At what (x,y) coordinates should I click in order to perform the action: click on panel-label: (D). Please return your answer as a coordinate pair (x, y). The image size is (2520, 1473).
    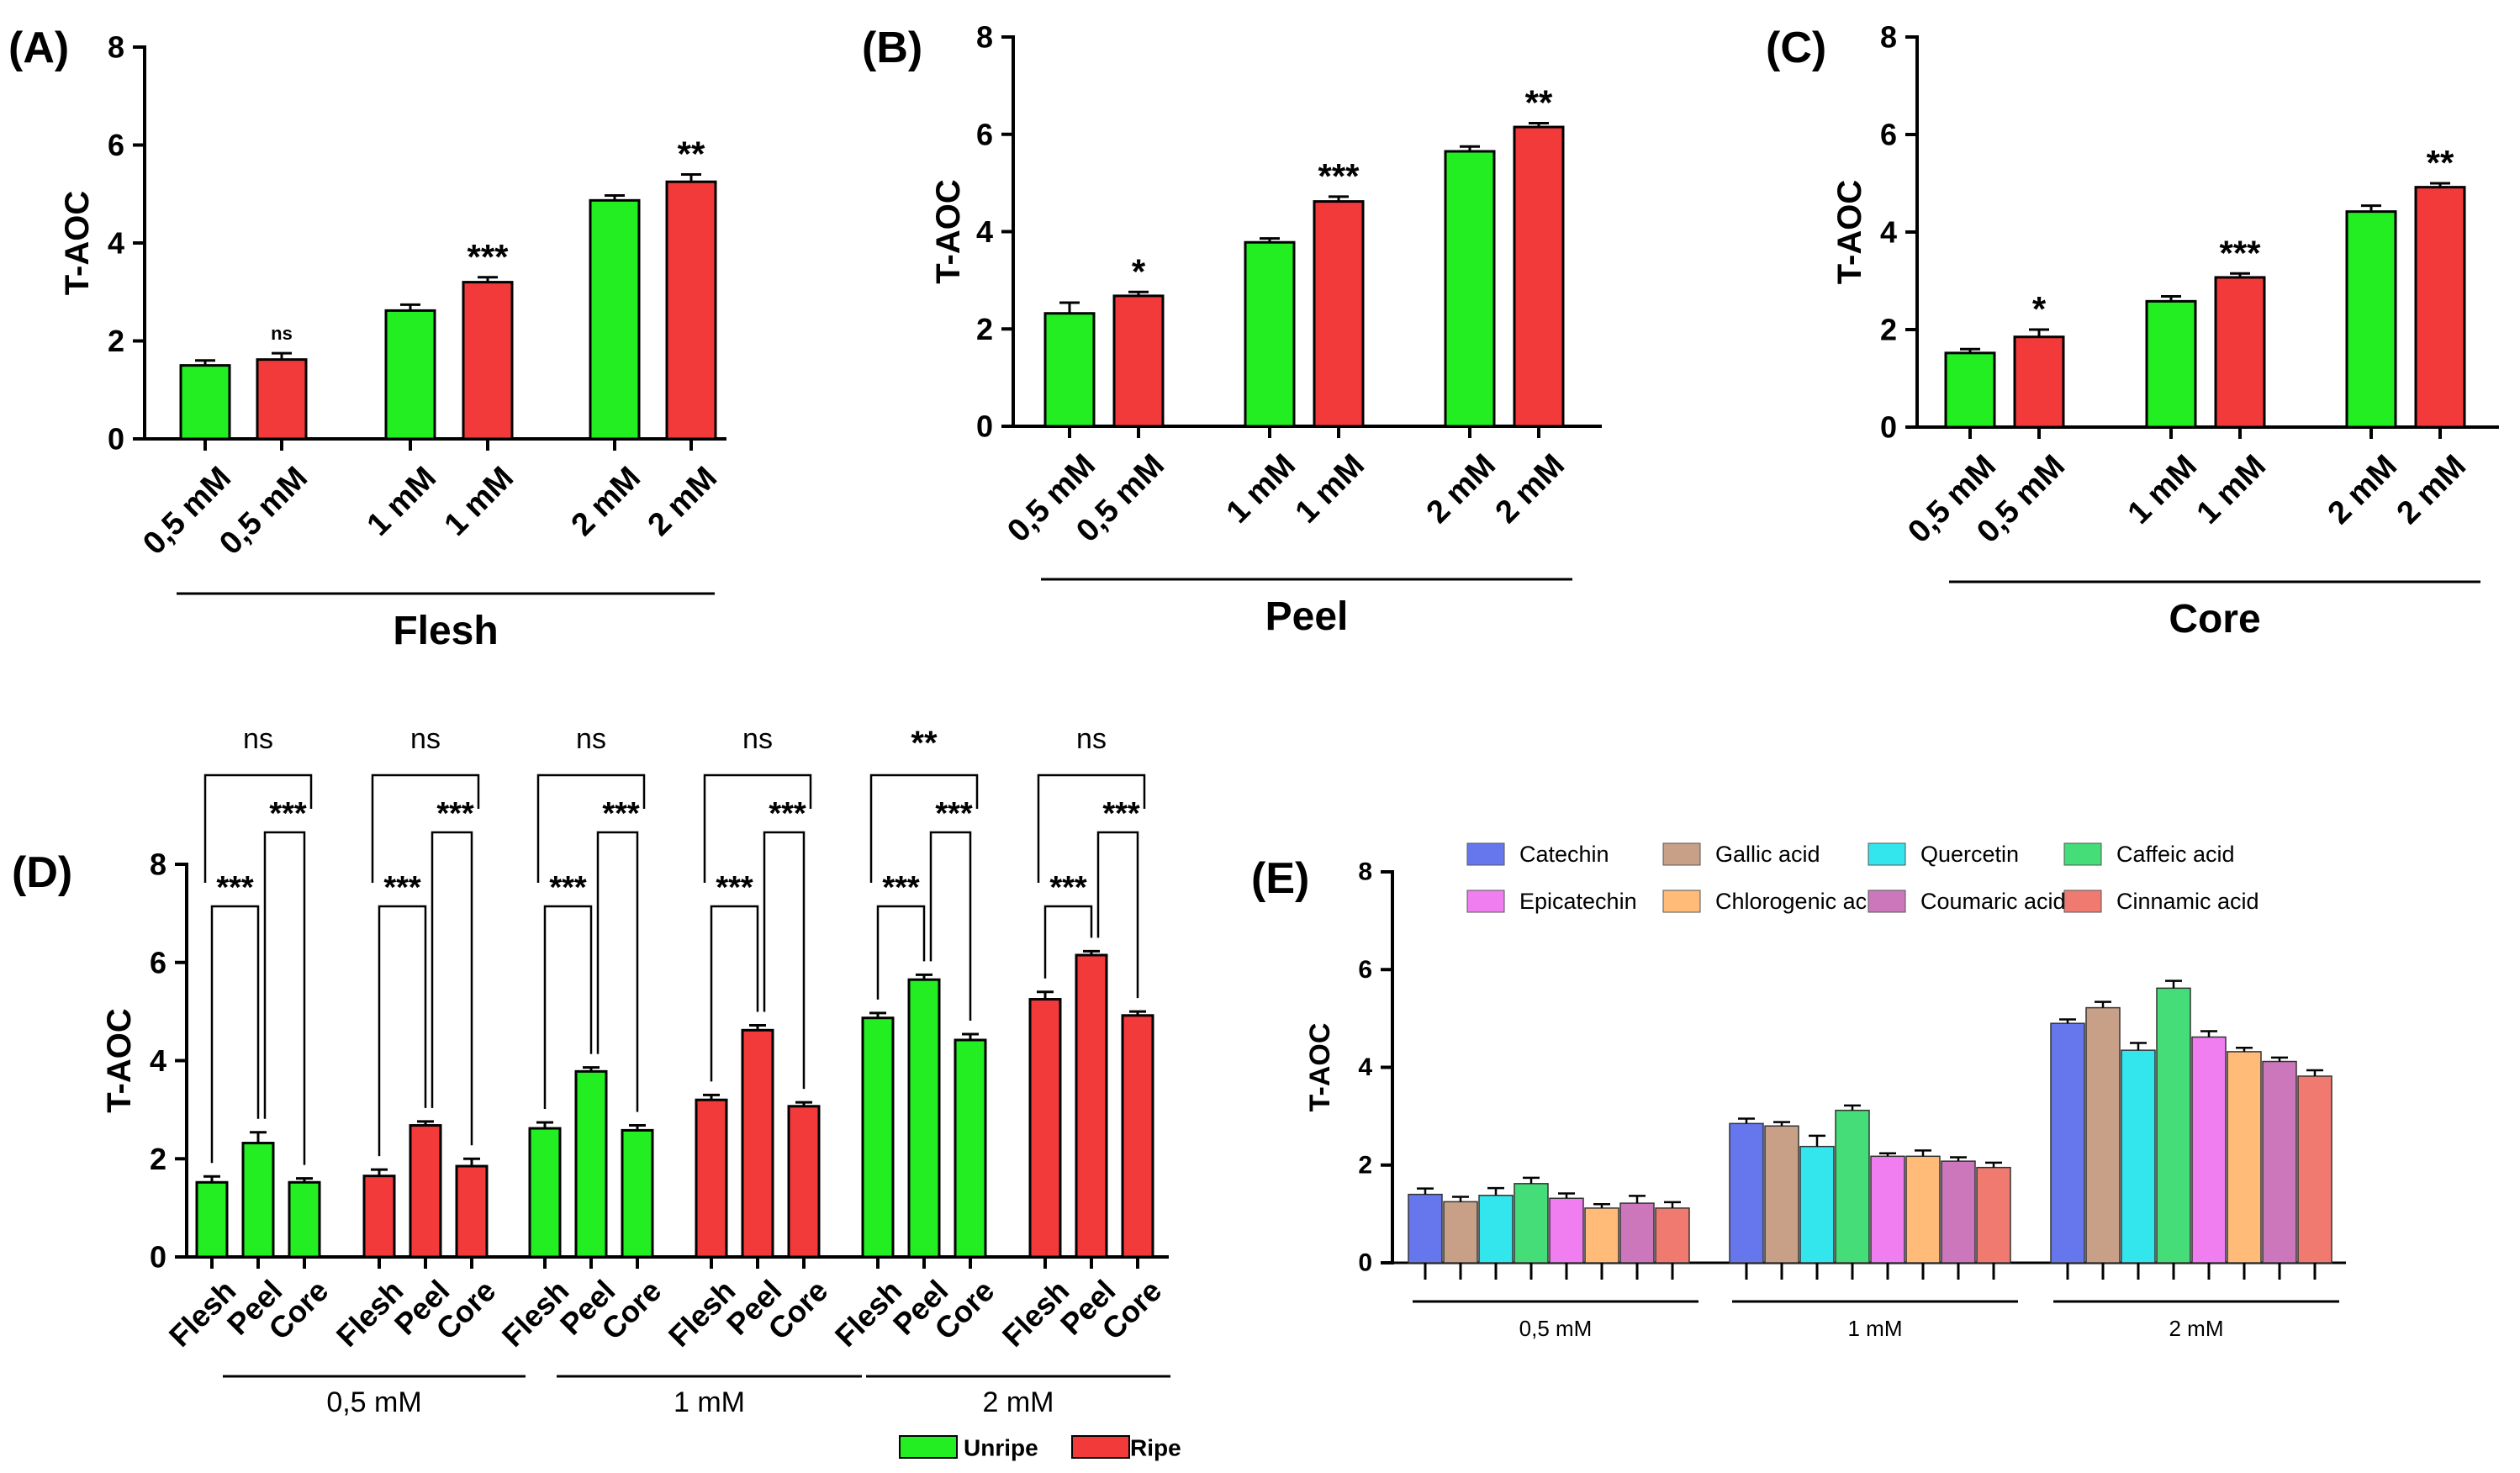
    Looking at the image, I should click on (42, 872).